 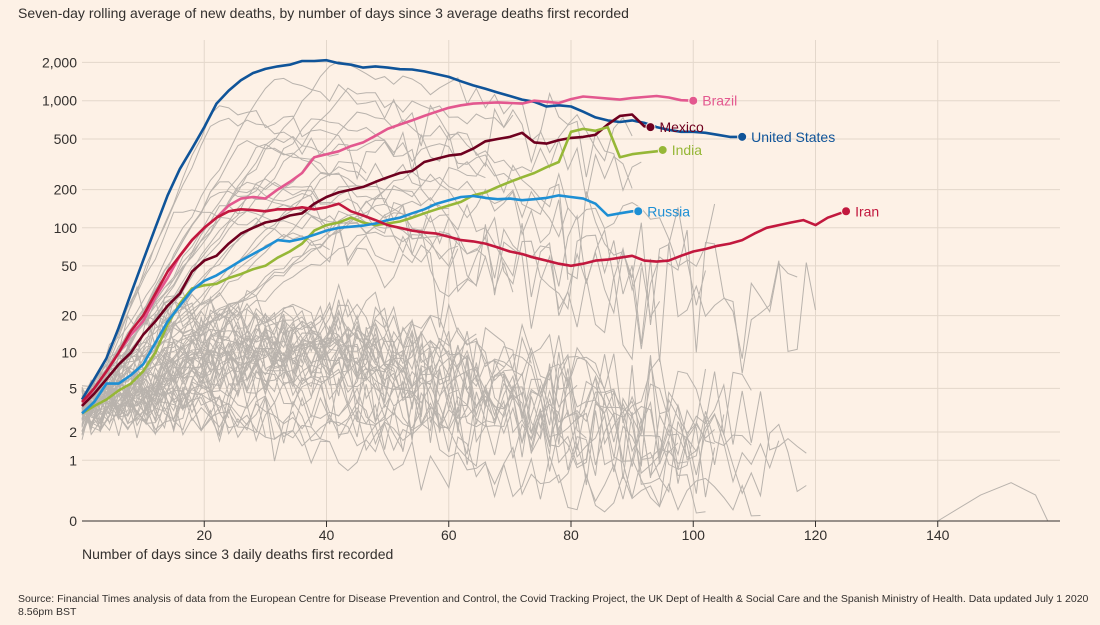 I want to click on series-label-united-states: United States, so click(x=793, y=137).